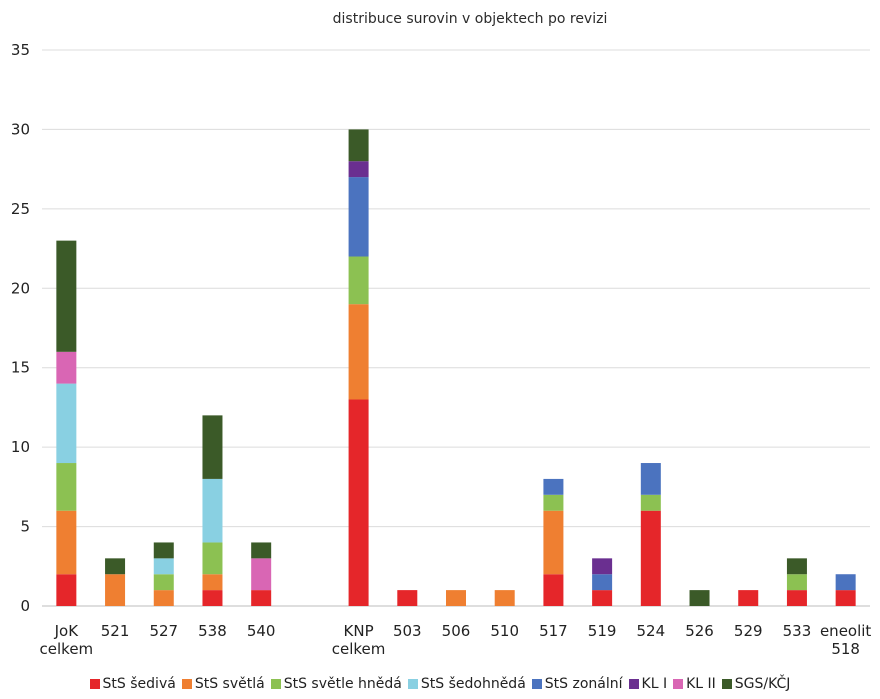  I want to click on legend-label: StS světle hnědá, so click(342, 684).